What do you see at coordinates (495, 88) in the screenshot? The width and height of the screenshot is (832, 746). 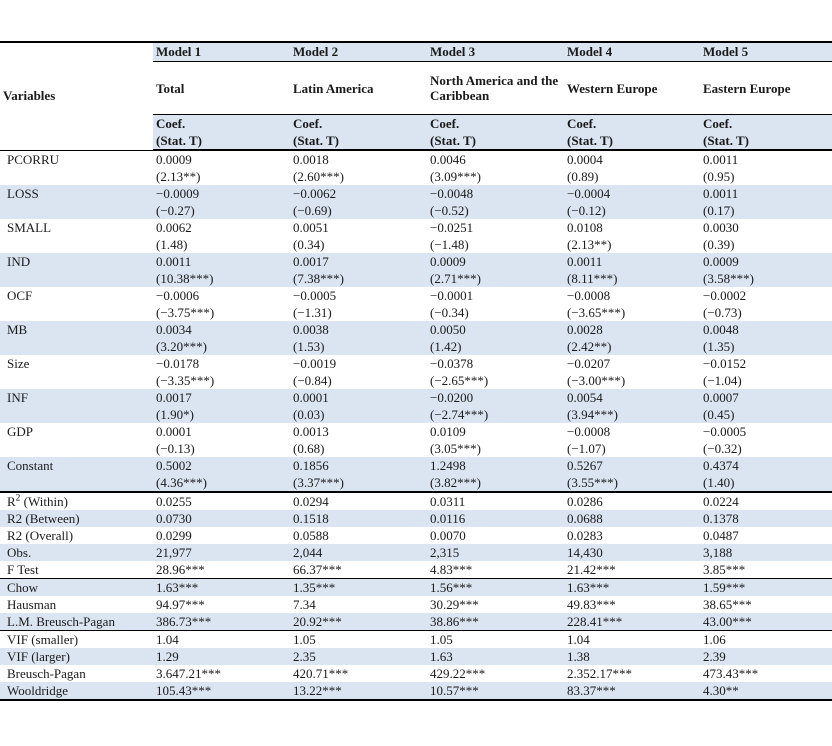 I see `region-north-america: North America and the Caribbean` at bounding box center [495, 88].